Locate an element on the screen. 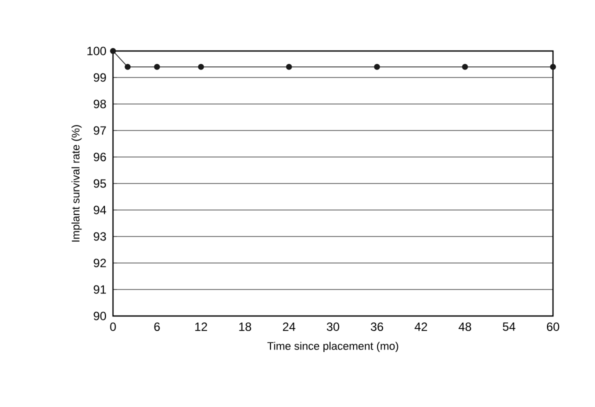 The width and height of the screenshot is (595, 407). x-tick-label: 54 is located at coordinates (509, 326).